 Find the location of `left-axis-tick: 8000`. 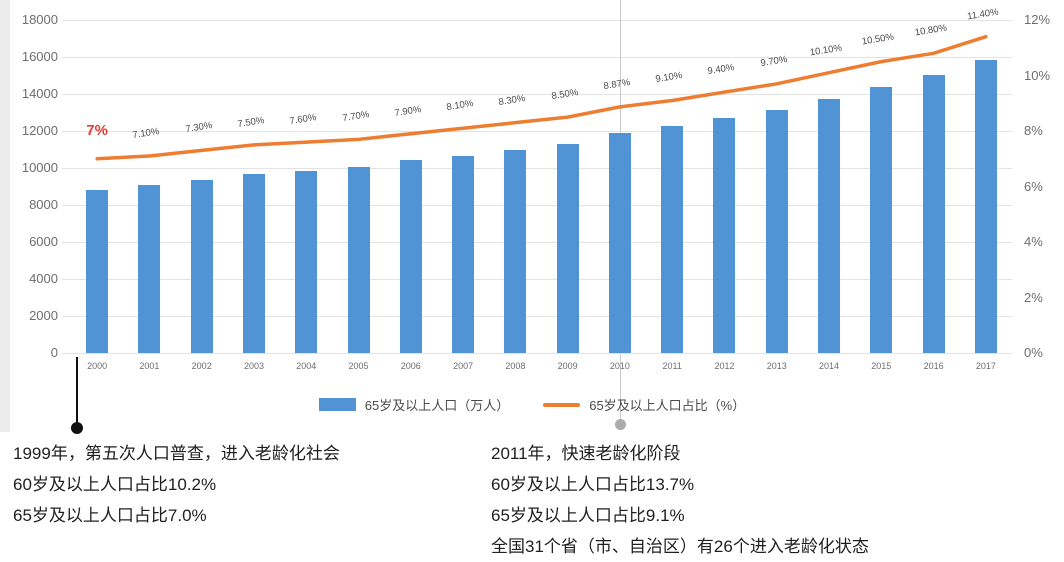

left-axis-tick: 8000 is located at coordinates (43, 204).